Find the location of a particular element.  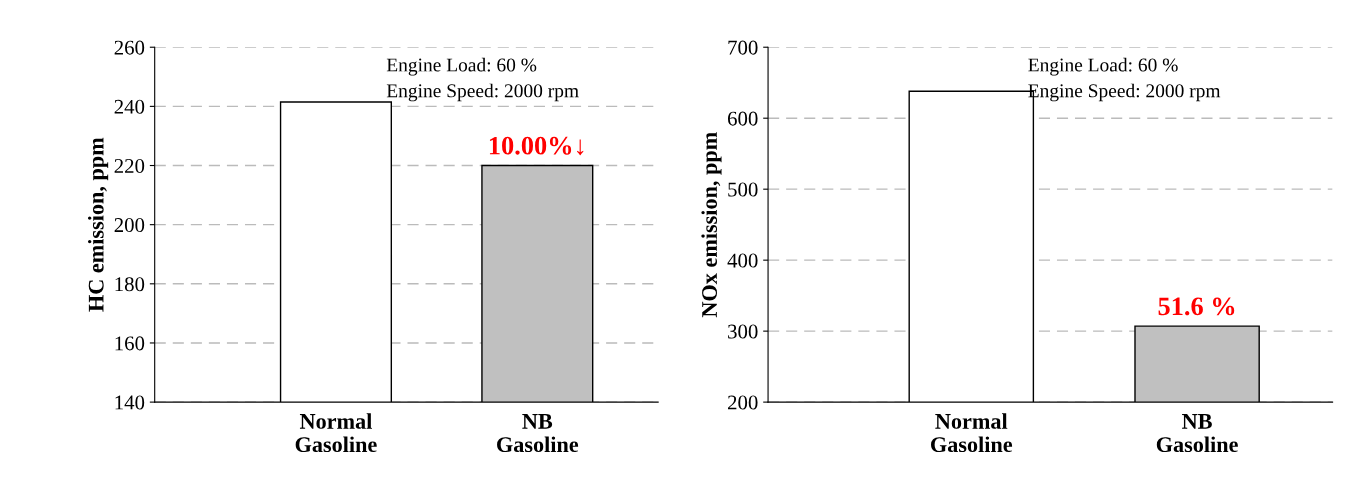

annotation: 51.6 % is located at coordinates (1196, 306).